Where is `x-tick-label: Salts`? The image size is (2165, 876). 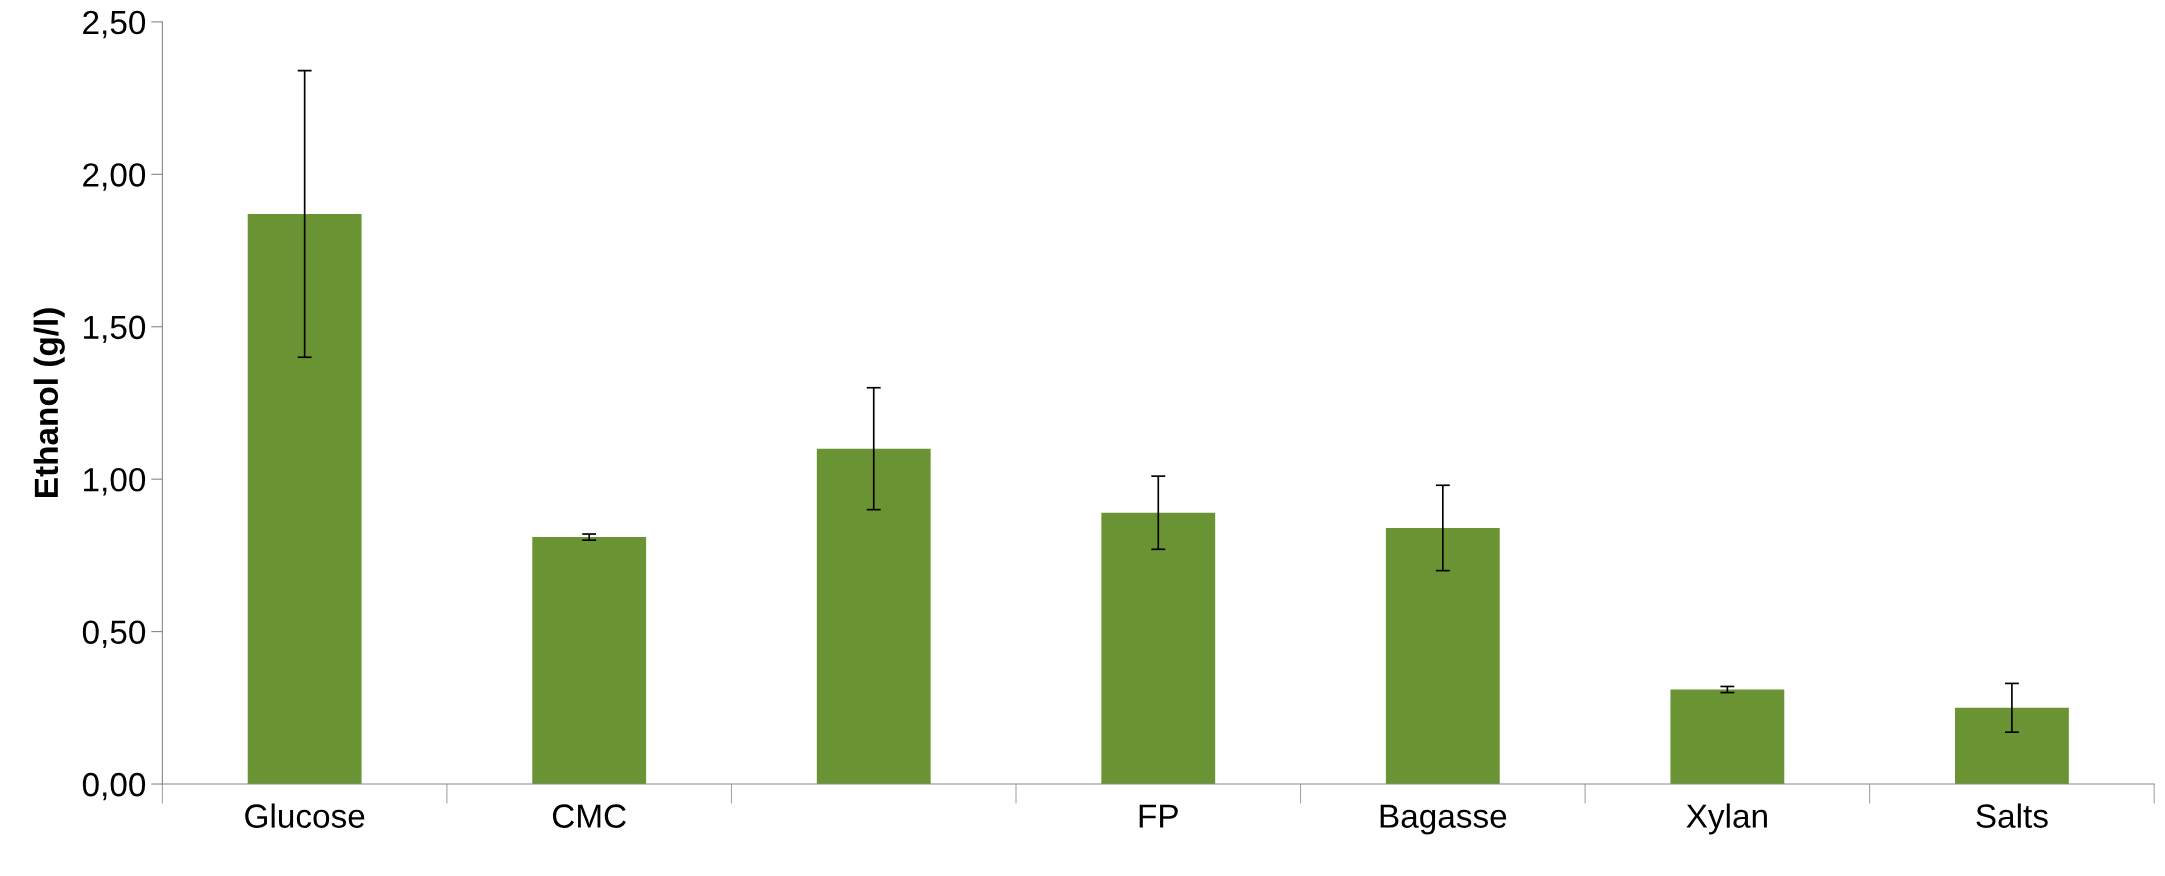 x-tick-label: Salts is located at coordinates (2012, 815).